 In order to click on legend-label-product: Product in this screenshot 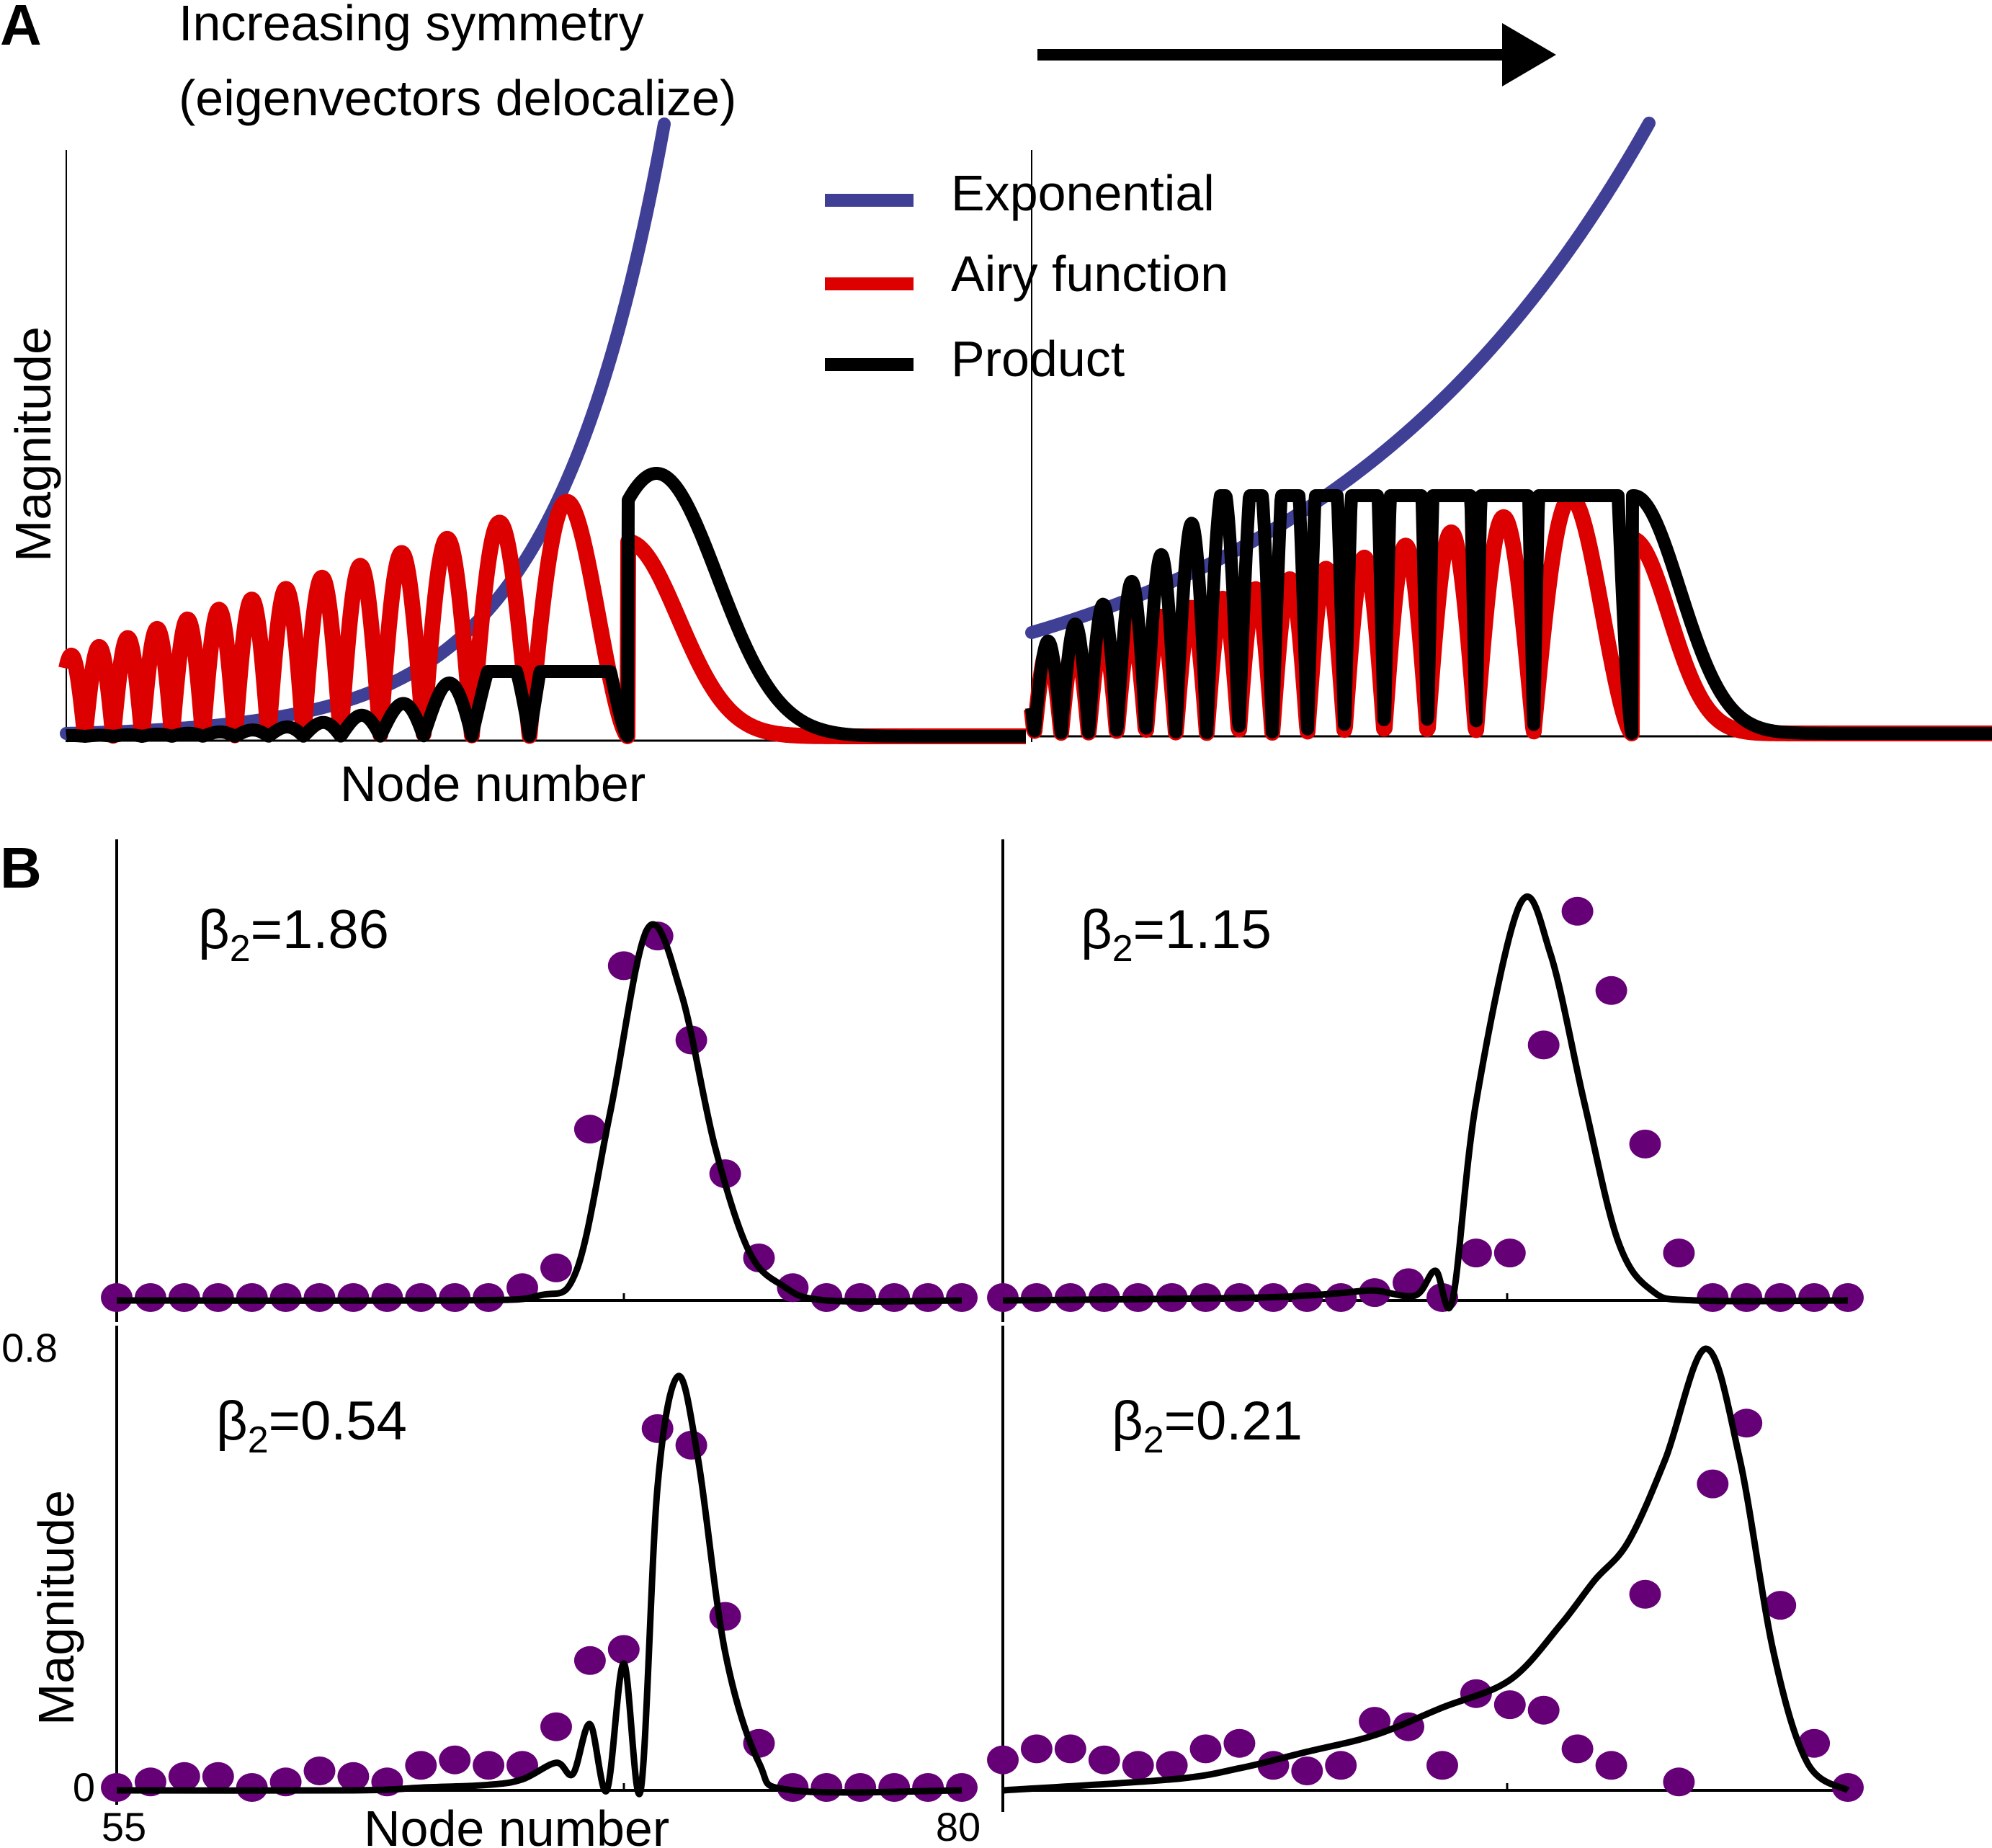, I will do `click(1038, 359)`.